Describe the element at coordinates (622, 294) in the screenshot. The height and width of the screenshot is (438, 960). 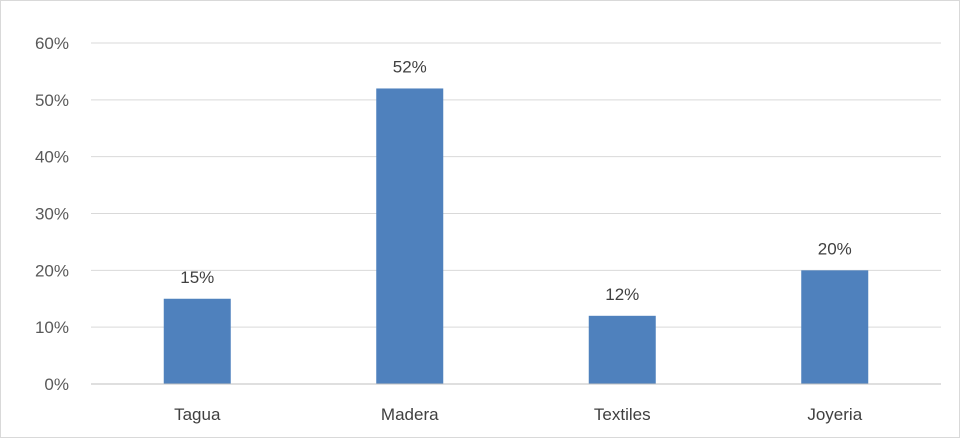
I see `data-label: 12%` at that location.